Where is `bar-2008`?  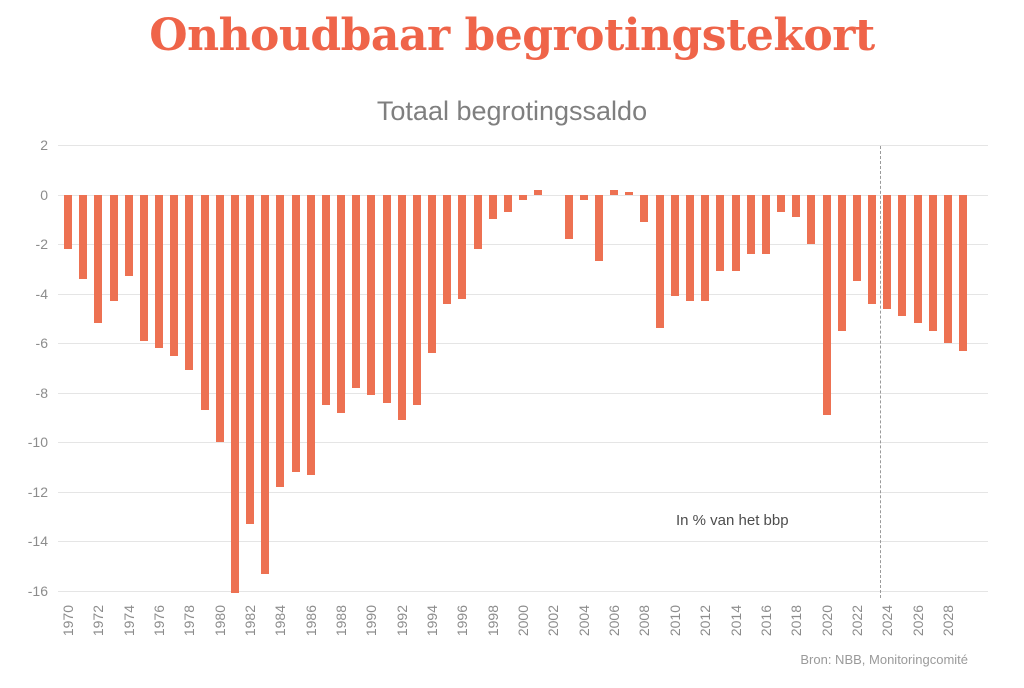
bar-2008 is located at coordinates (644, 208).